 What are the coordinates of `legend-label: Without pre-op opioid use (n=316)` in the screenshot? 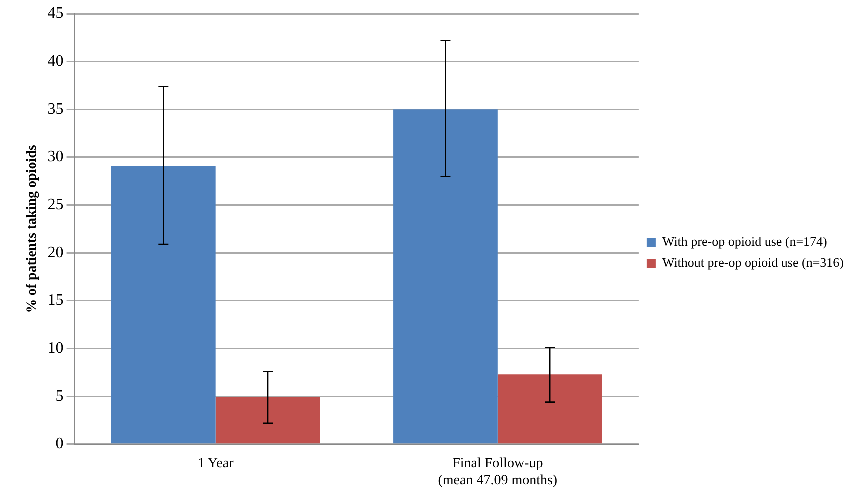 It's located at (753, 262).